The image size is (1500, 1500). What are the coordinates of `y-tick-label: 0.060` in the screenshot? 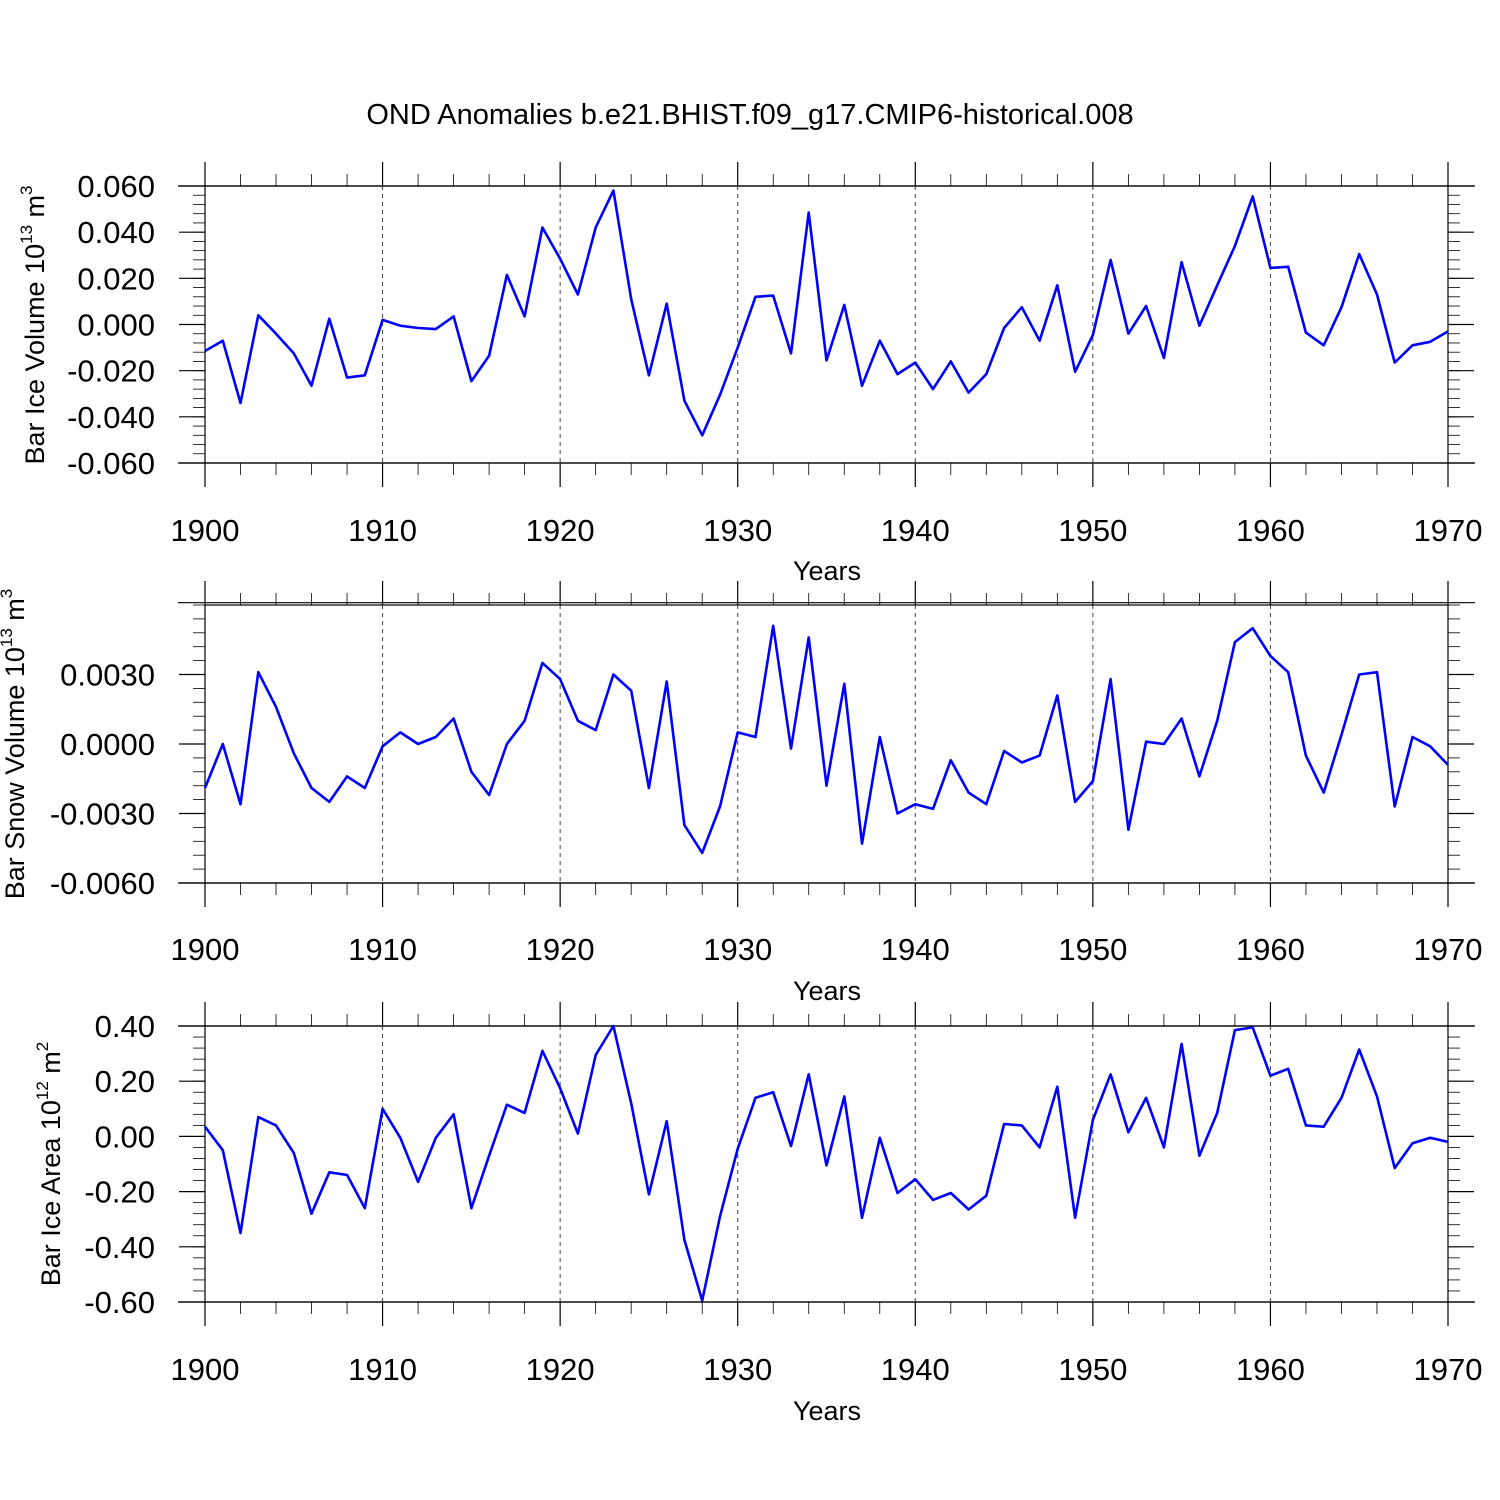 It's located at (116, 186).